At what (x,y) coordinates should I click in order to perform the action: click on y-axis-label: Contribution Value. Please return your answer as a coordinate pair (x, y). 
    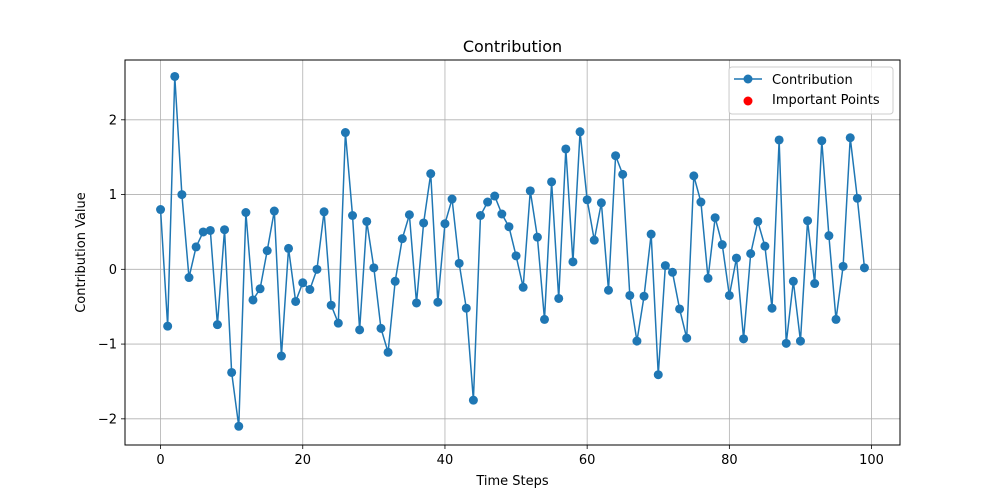
    Looking at the image, I should click on (81, 252).